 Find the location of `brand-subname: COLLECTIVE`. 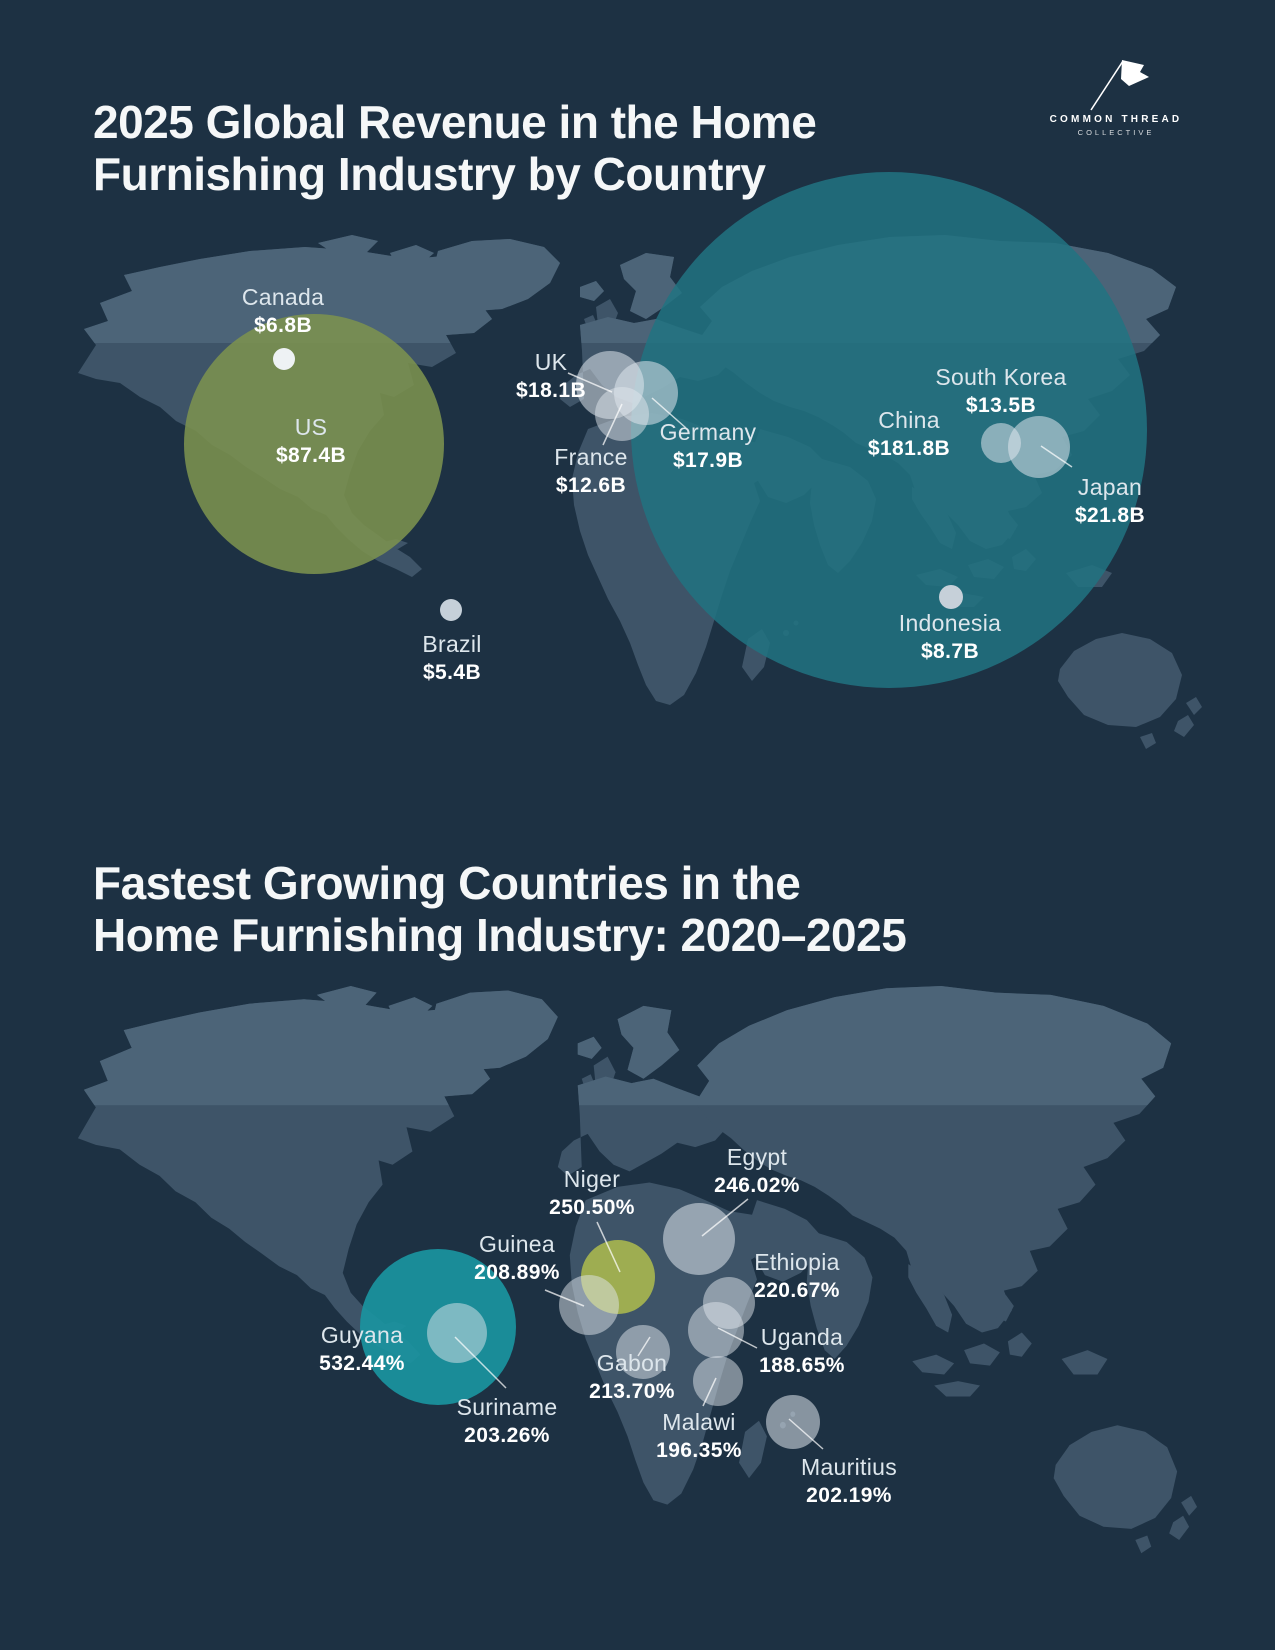

brand-subname: COLLECTIVE is located at coordinates (1116, 132).